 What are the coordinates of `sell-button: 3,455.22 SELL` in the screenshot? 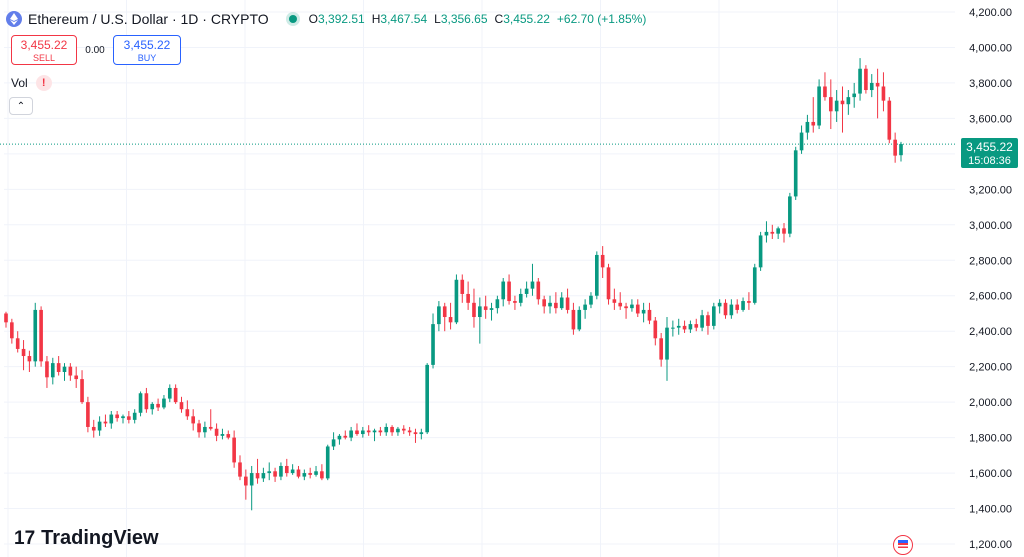 It's located at (44, 50).